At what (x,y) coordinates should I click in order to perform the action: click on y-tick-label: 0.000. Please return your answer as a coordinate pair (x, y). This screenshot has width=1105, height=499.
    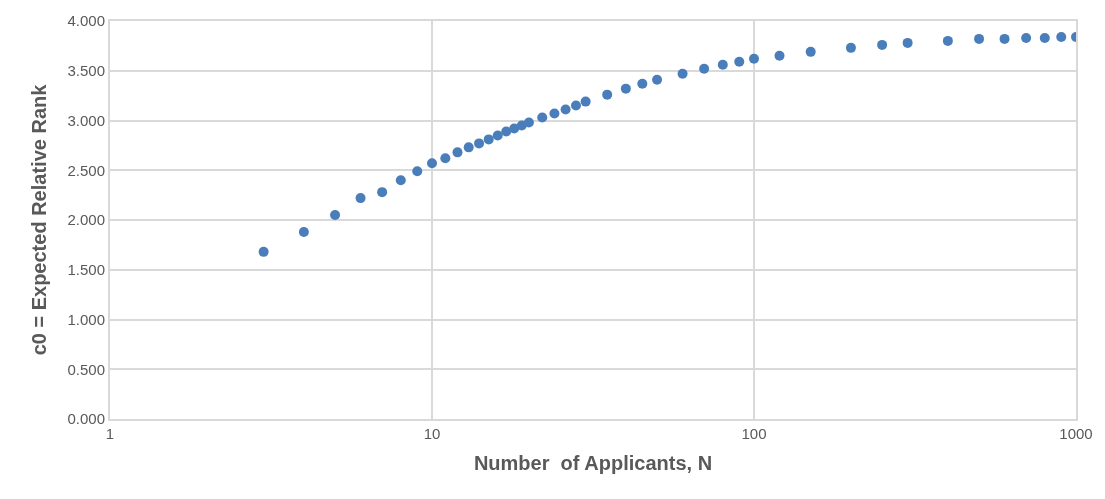
    Looking at the image, I should click on (86, 419).